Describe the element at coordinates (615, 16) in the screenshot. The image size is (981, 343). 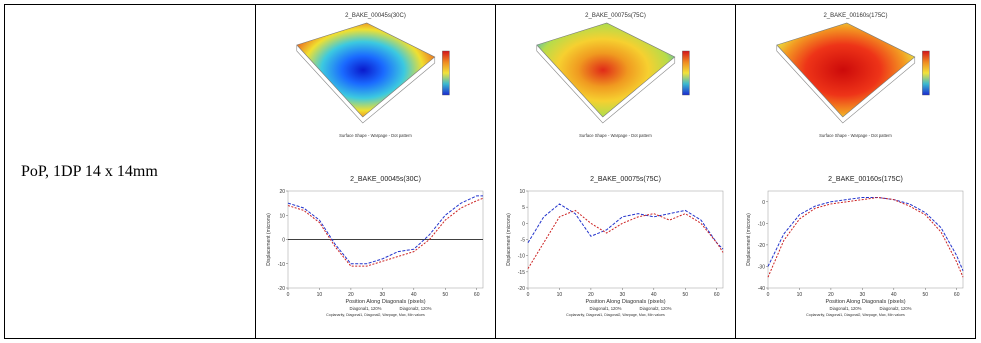
I see `surface-title: 2_BAKE_00075s(75C)` at that location.